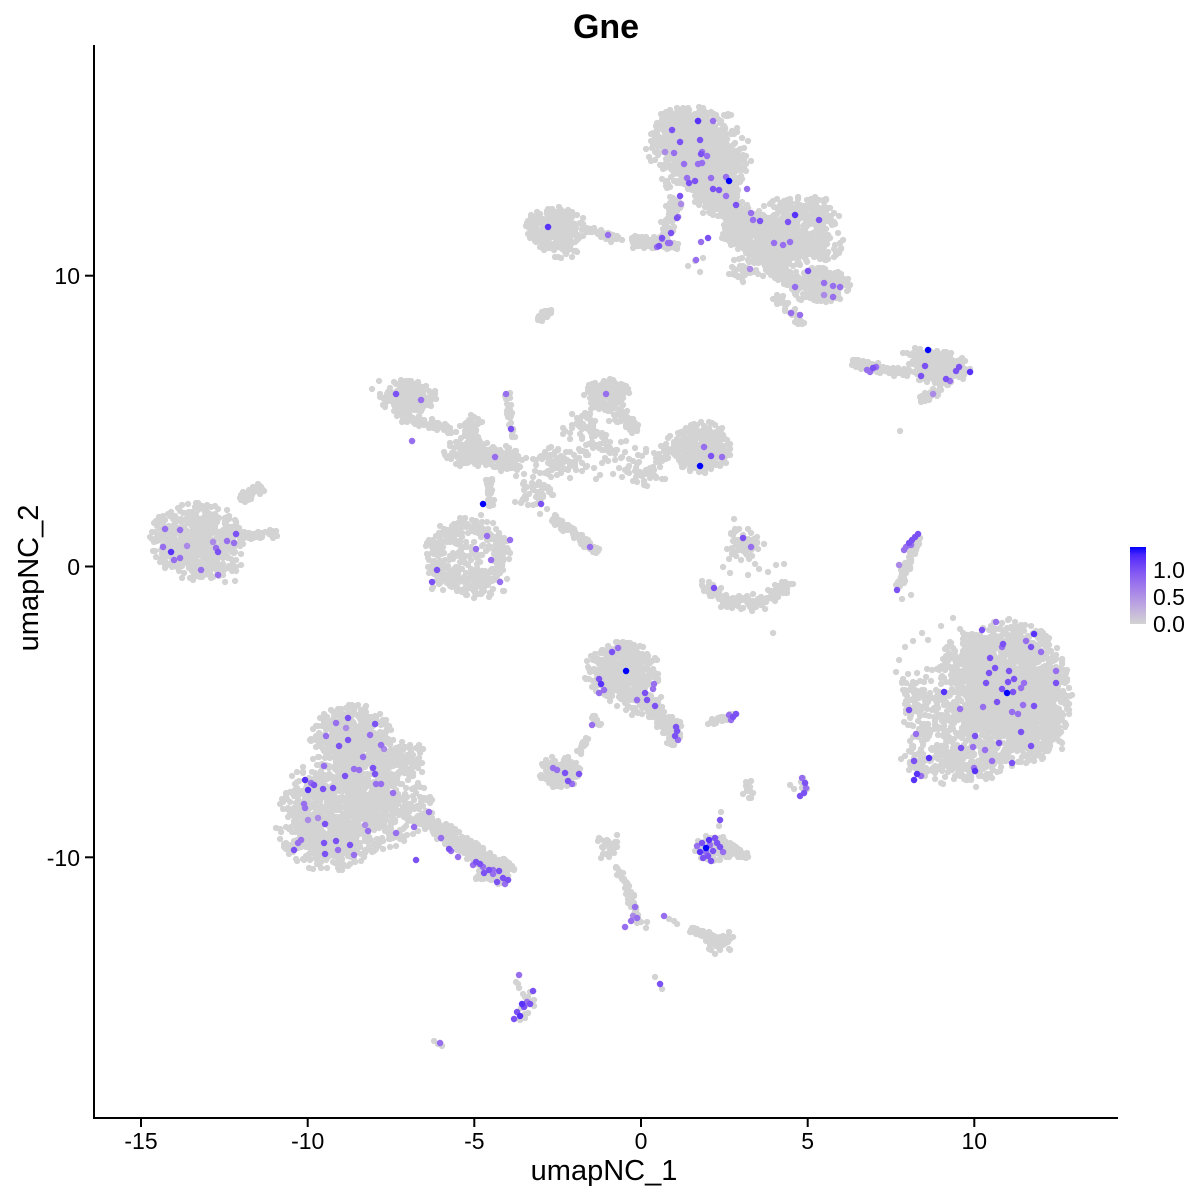  Describe the element at coordinates (140, 1141) in the screenshot. I see `svg-text: -15` at that location.